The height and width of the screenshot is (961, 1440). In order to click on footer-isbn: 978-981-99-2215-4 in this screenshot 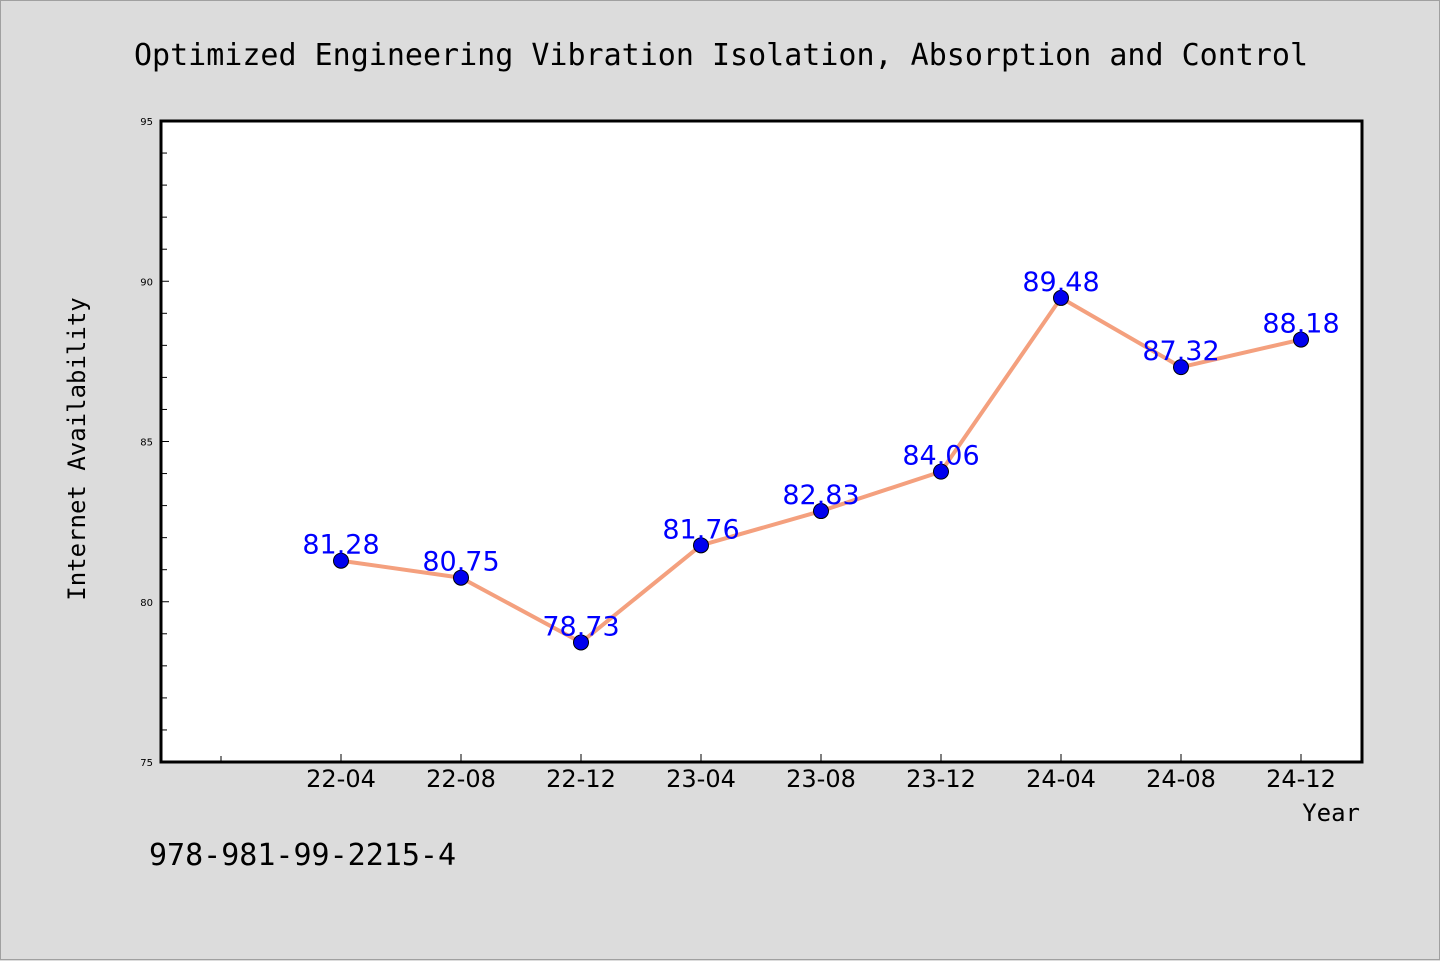, I will do `click(302, 855)`.